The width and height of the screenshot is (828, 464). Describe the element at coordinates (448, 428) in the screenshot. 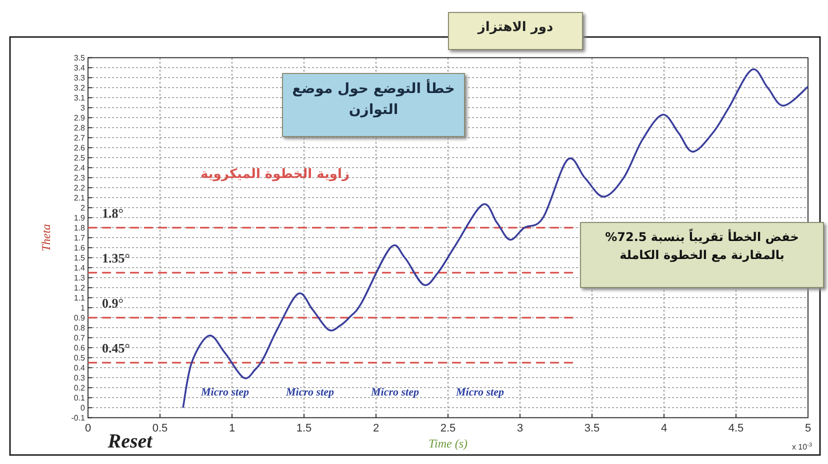

I see `x-tick-label: 2.5` at that location.